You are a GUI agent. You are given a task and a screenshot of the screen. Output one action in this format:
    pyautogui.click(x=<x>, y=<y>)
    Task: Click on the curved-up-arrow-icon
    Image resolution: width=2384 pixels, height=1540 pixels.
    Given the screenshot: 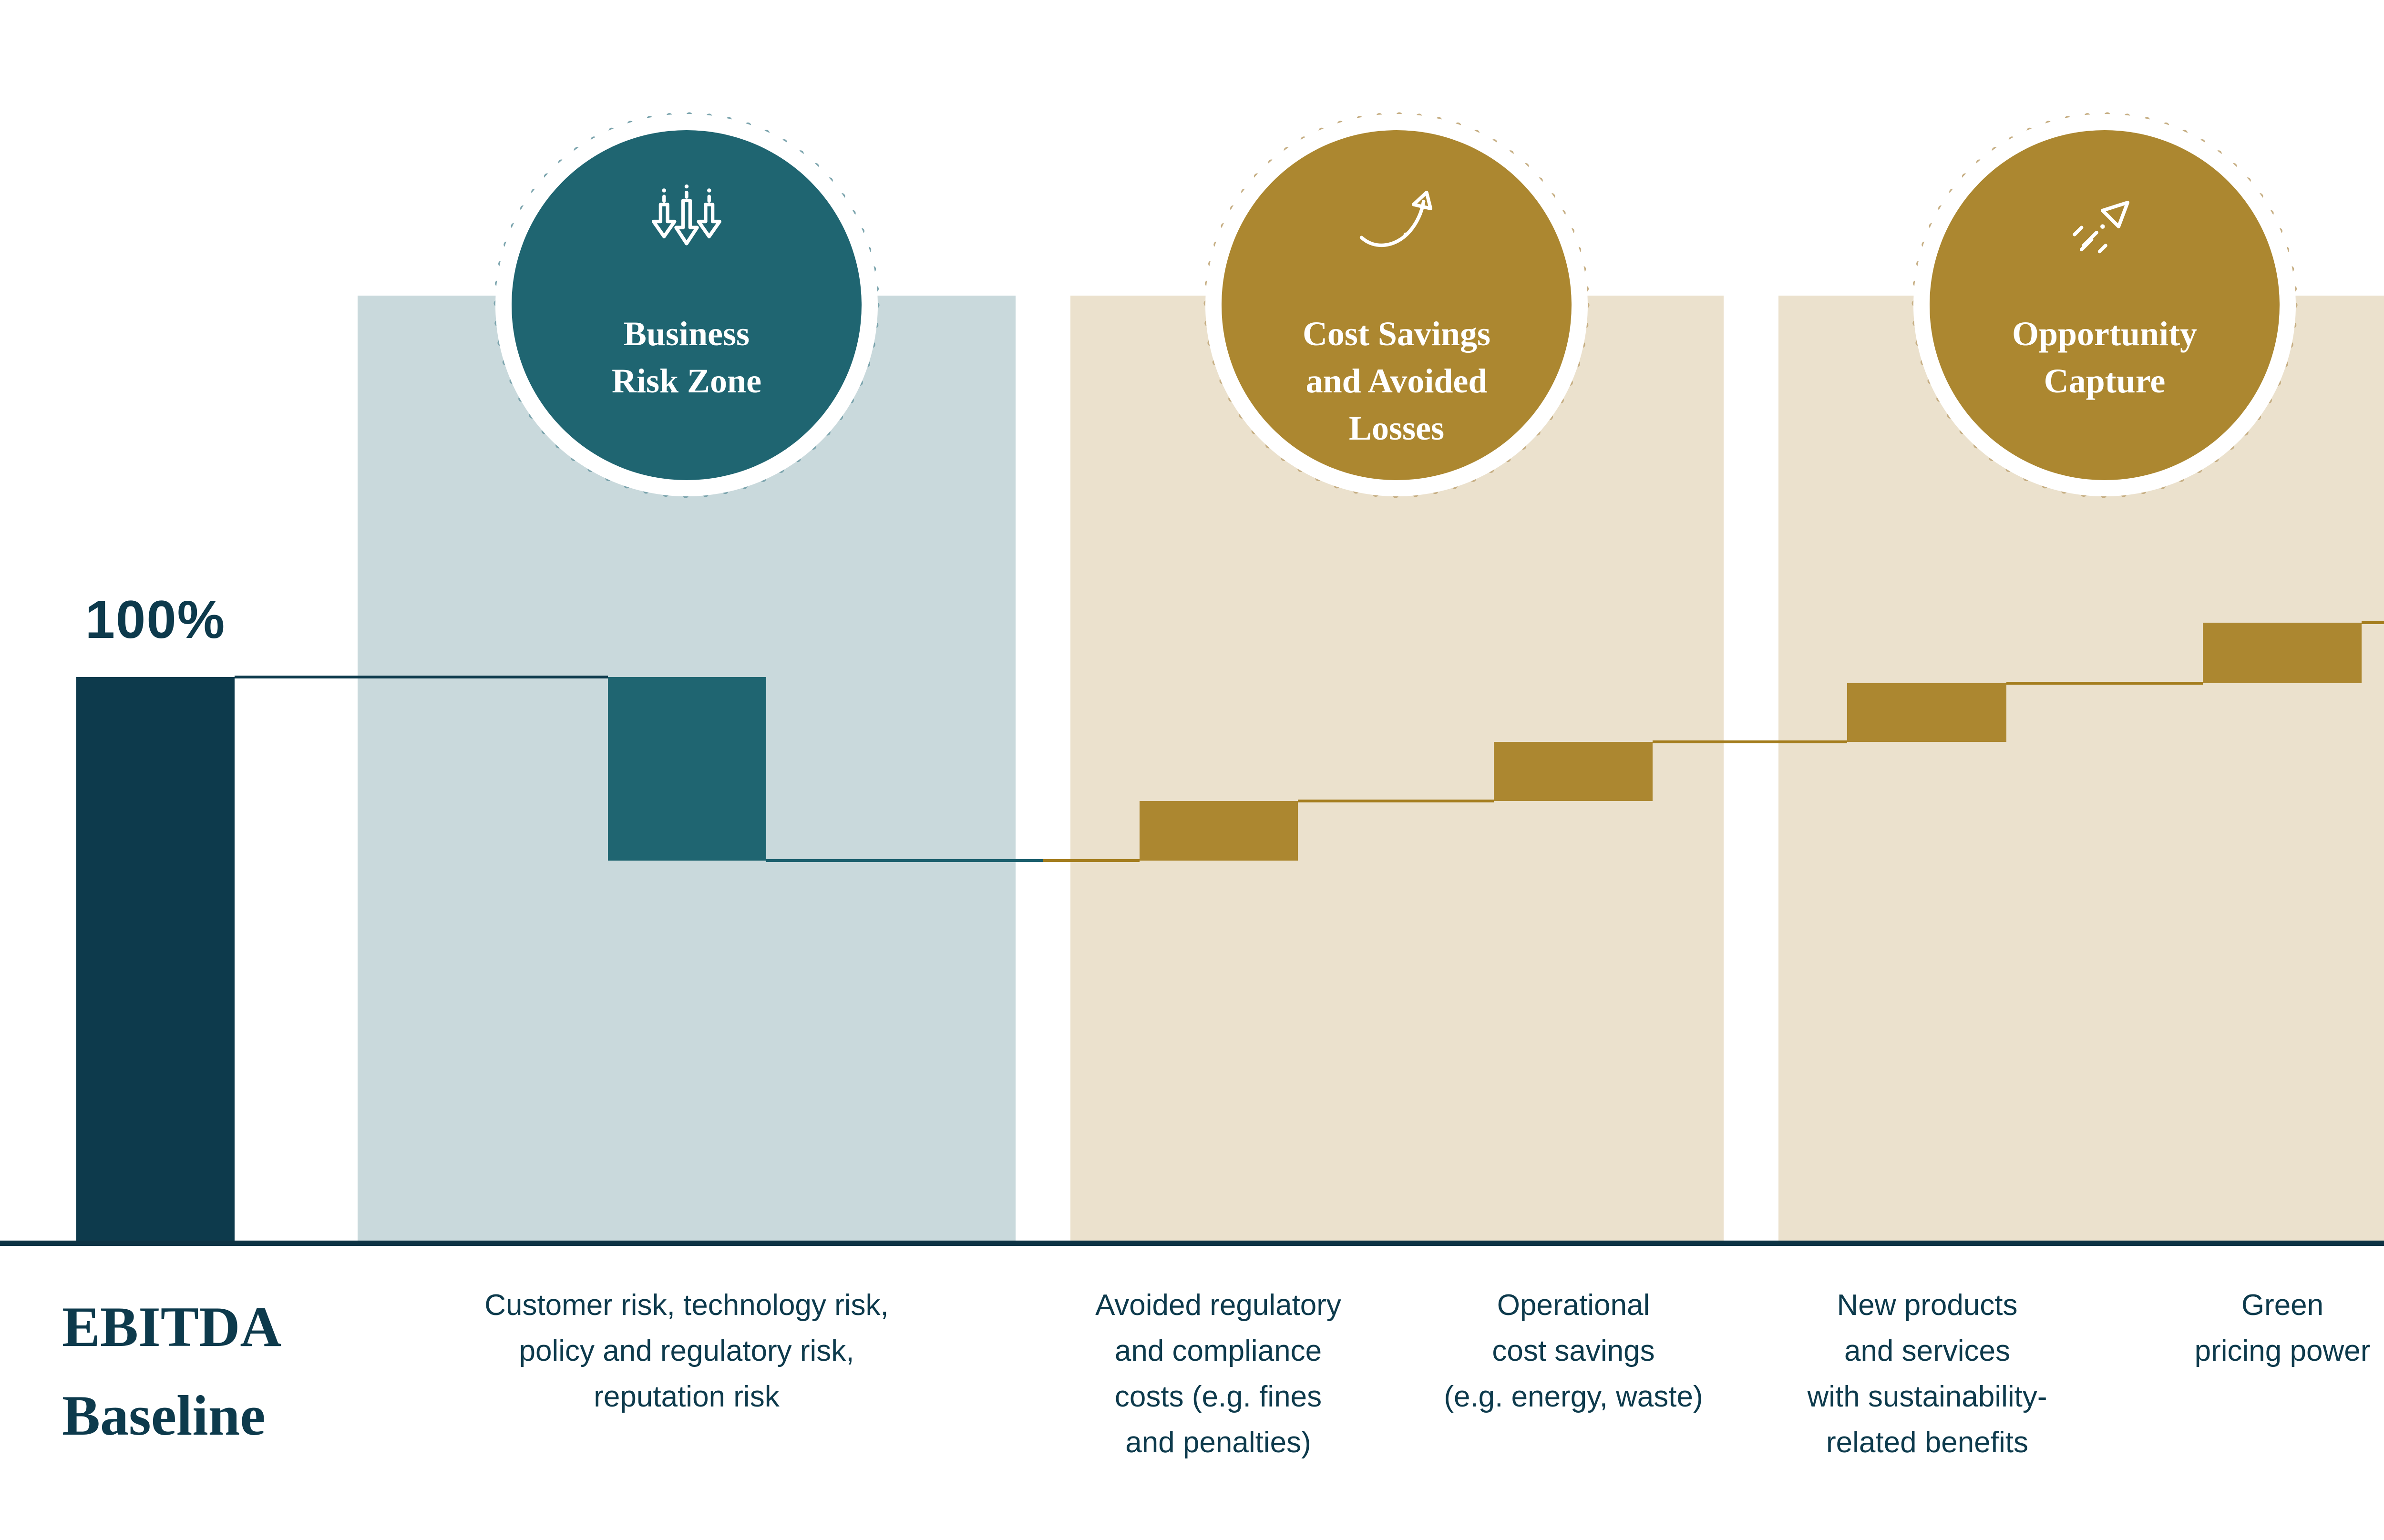 What is the action you would take?
    pyautogui.click(x=1396, y=219)
    